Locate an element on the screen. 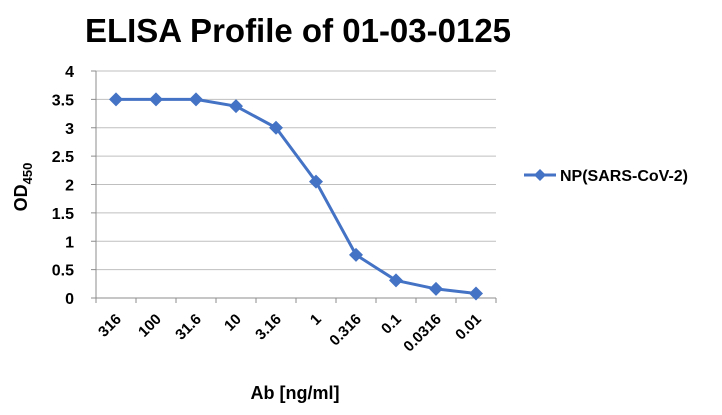 This screenshot has width=722, height=415. x-tick-label: 0.01 is located at coordinates (468, 327).